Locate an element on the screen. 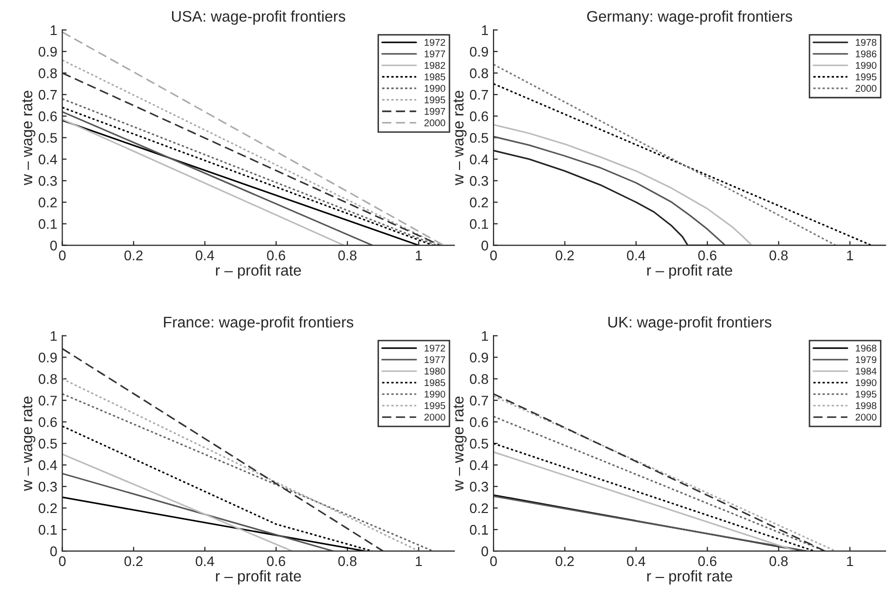  legend-label: 1968 is located at coordinates (866, 348).